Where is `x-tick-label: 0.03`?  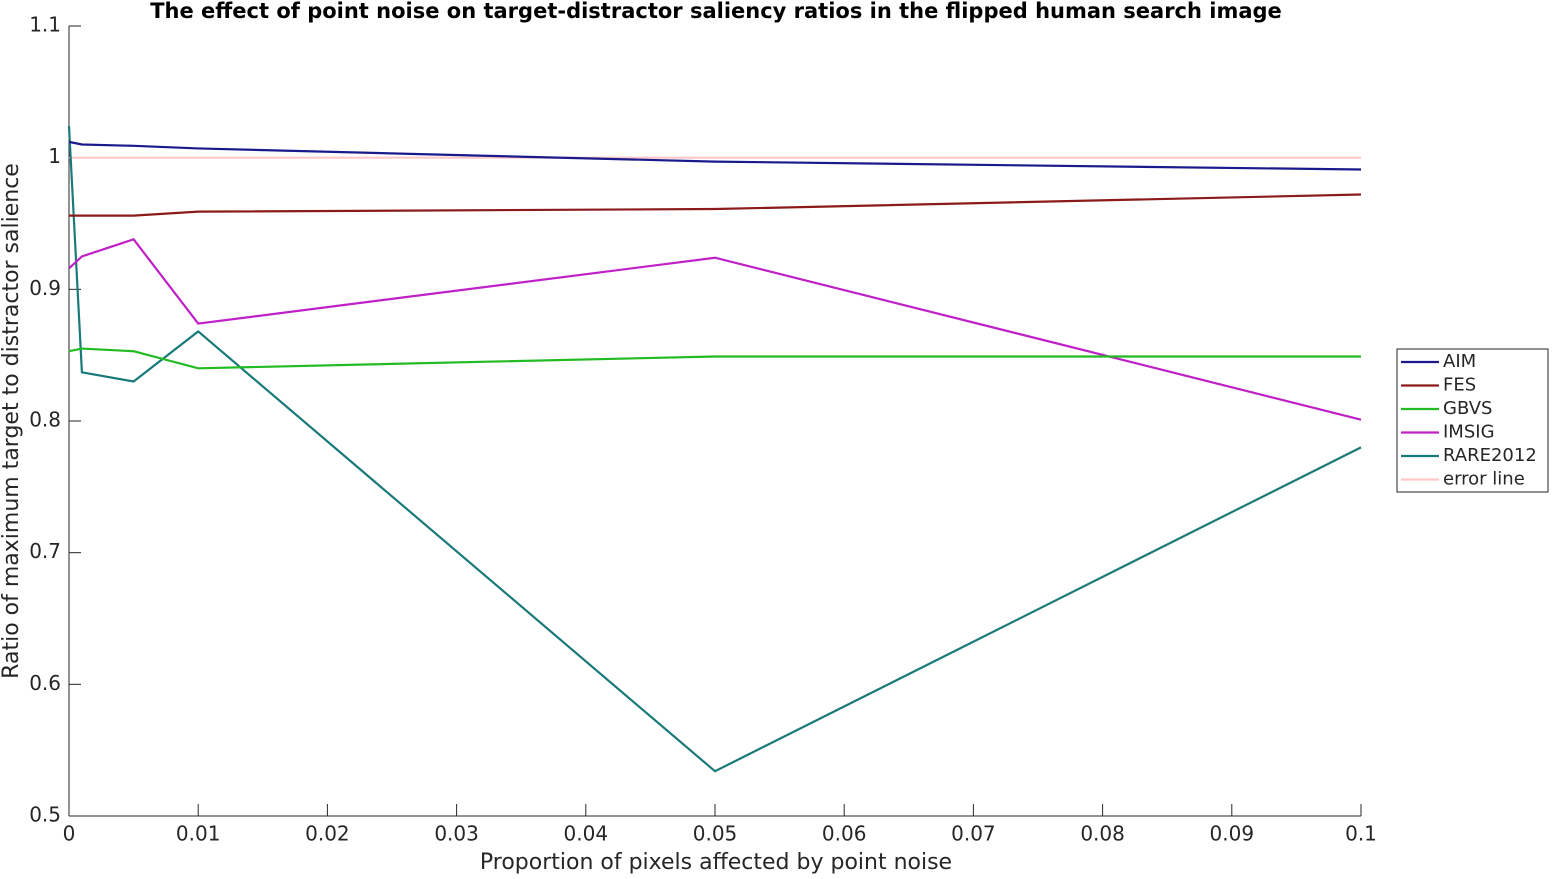 x-tick-label: 0.03 is located at coordinates (456, 834).